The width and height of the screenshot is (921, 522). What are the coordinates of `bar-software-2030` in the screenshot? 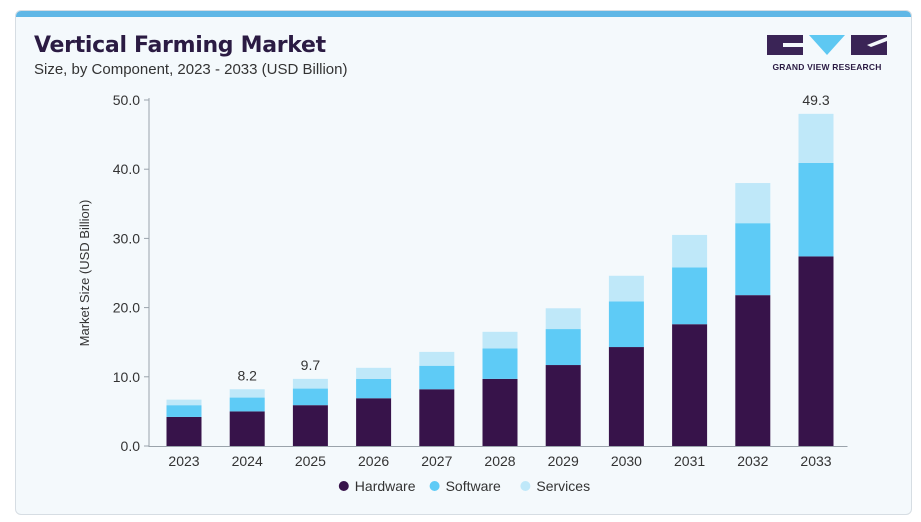 It's located at (626, 324).